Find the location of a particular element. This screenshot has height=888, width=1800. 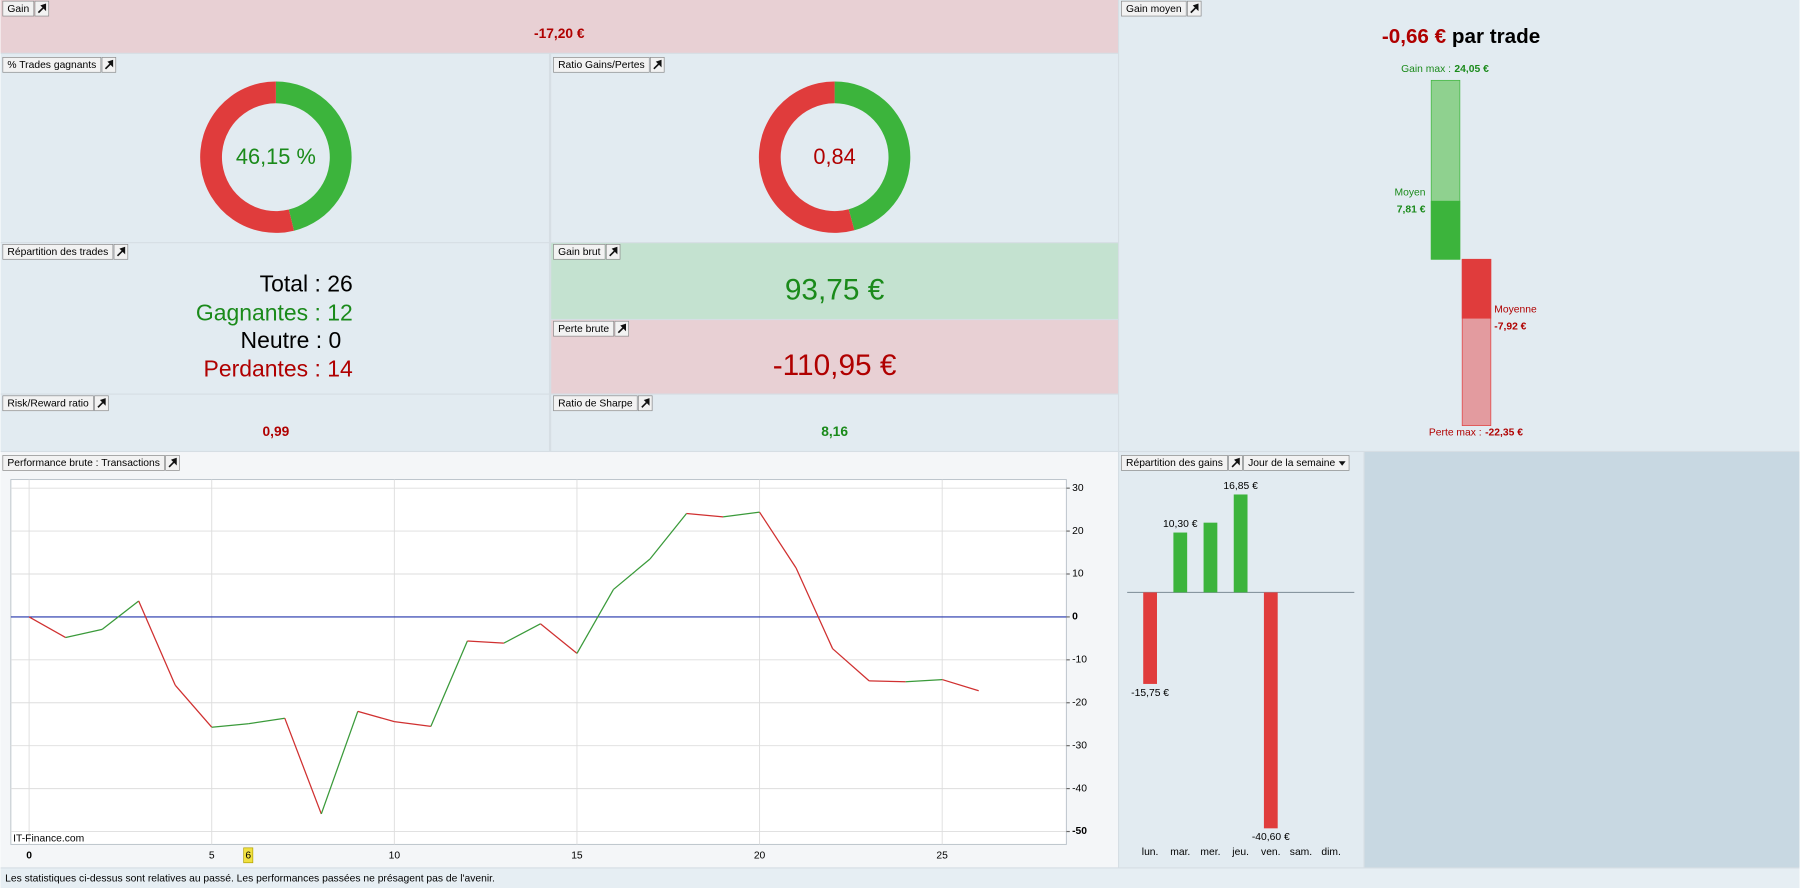

y-tick-label: 10 is located at coordinates (1078, 574).